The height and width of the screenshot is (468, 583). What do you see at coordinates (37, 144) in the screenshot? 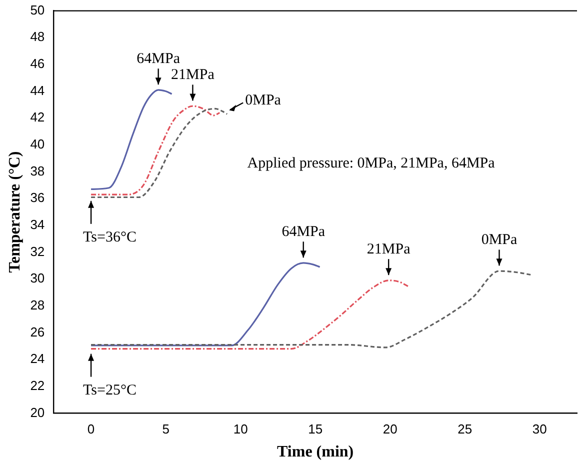
I see `y-tick-label: 40` at bounding box center [37, 144].